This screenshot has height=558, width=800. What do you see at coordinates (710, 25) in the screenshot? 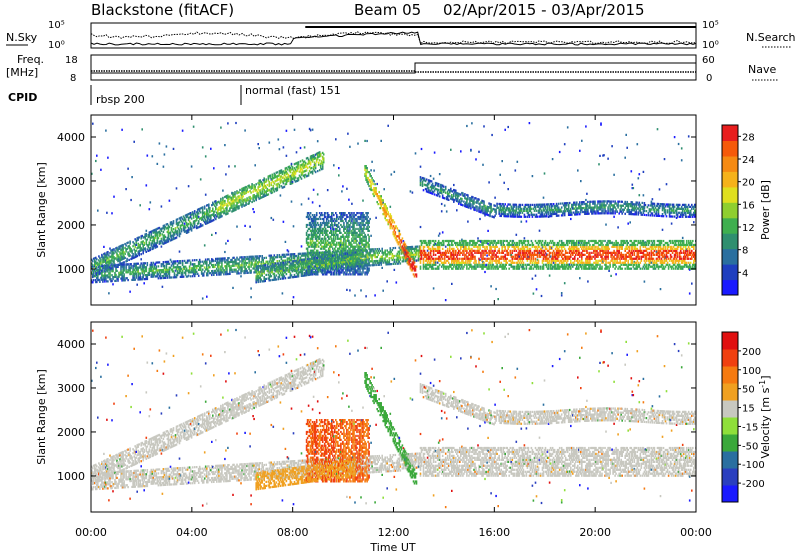
I see `nsearch-tick-high: 10⁵` at bounding box center [710, 25].